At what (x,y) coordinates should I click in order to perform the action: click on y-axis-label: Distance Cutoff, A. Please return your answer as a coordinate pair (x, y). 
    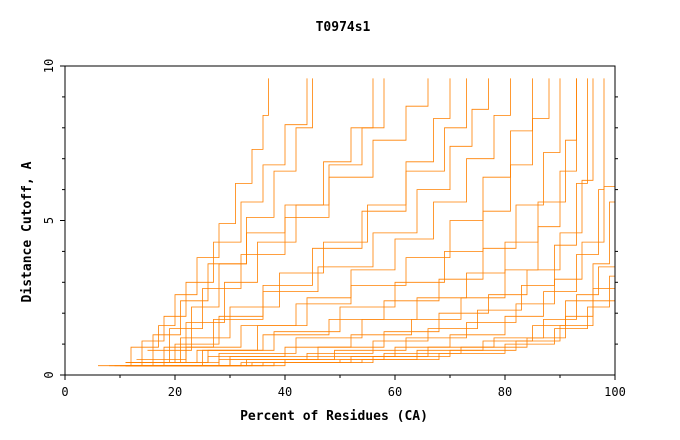
    Looking at the image, I should click on (27, 231).